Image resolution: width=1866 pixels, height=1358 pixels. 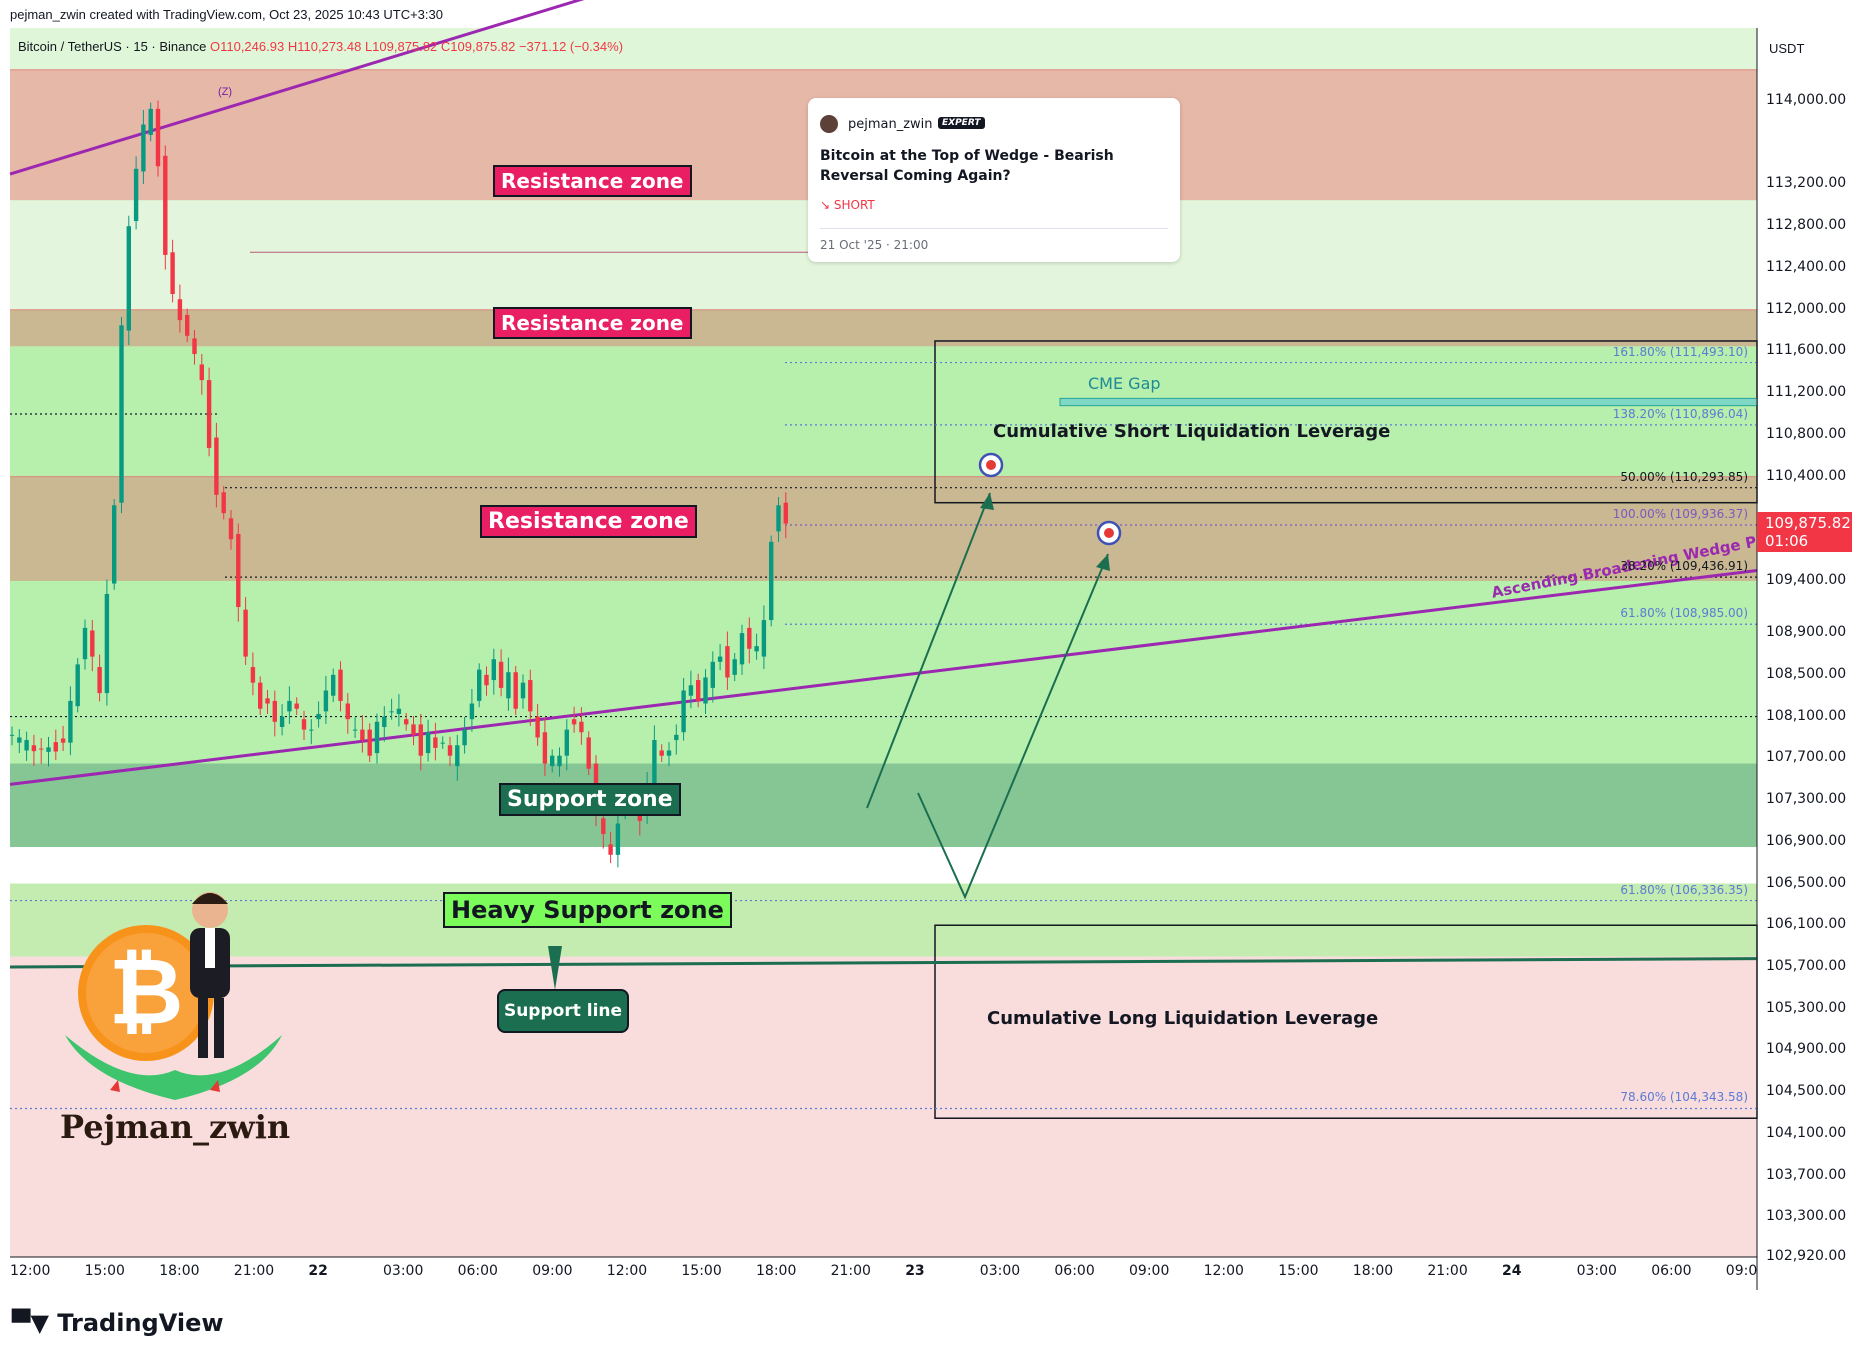 I want to click on arrows, so click(x=994, y=676).